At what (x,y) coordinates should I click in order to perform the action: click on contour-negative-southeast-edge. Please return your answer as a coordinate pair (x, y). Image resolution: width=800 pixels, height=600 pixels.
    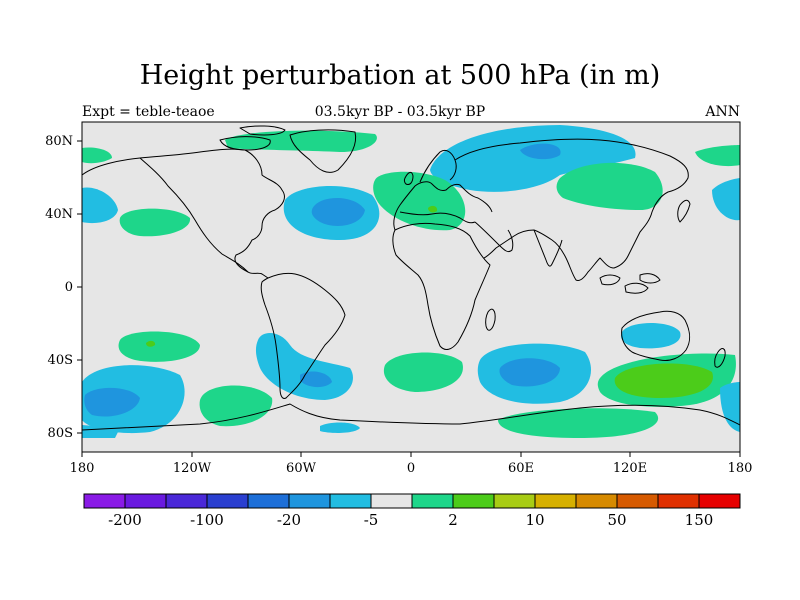
    Looking at the image, I should click on (730, 407).